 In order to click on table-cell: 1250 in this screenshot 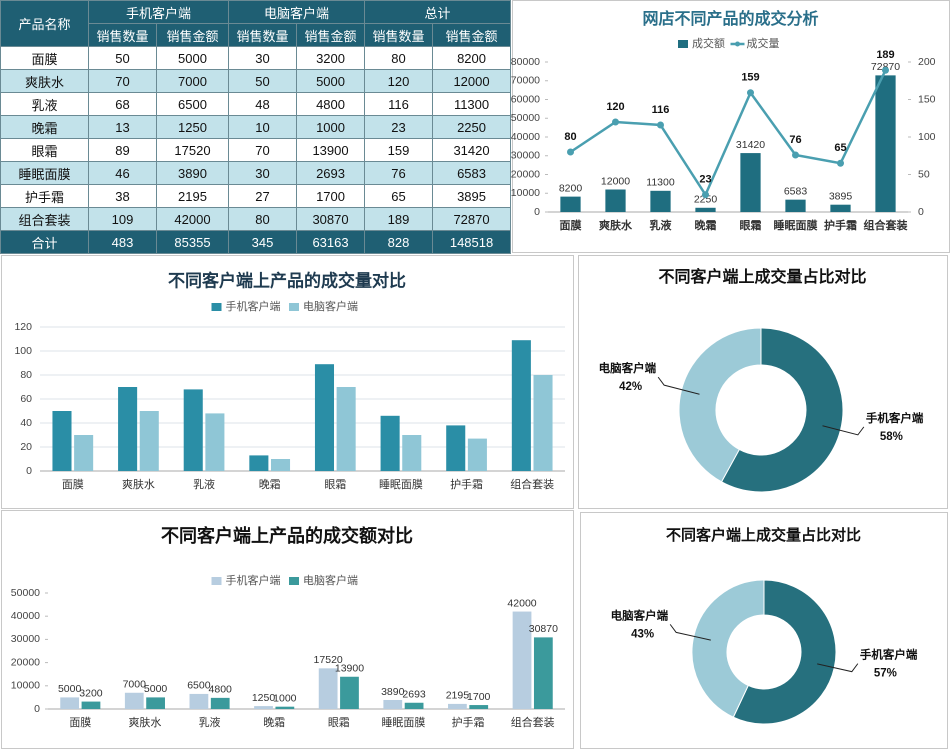, I will do `click(192, 127)`.